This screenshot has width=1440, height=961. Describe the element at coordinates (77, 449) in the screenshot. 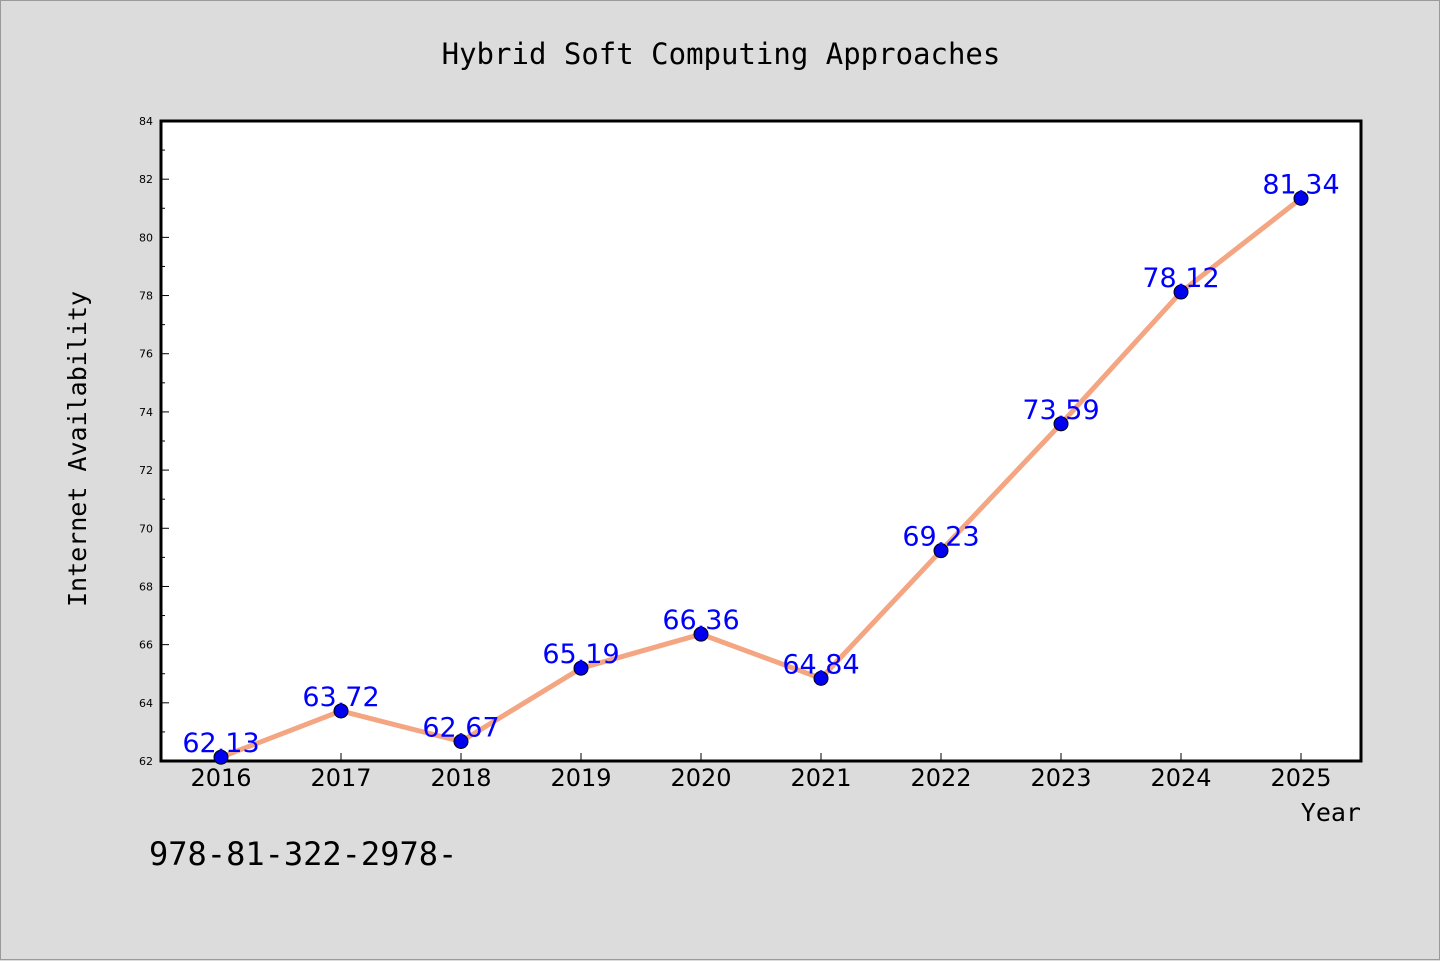

I see `y-axis-label: Internet Availability` at that location.